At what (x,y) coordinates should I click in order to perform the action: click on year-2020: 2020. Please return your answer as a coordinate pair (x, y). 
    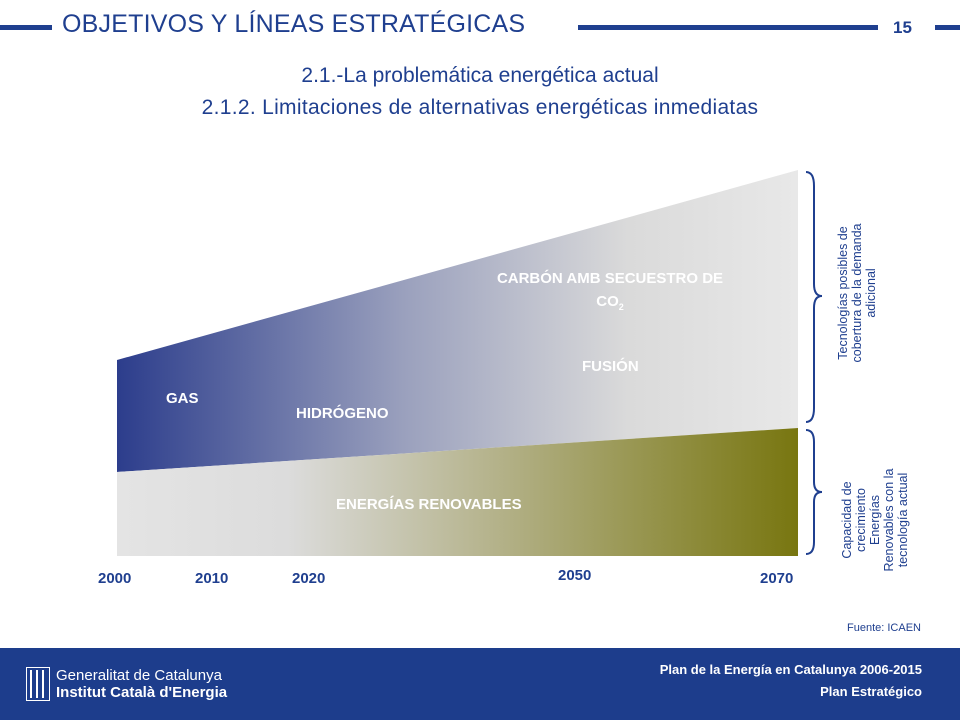
    Looking at the image, I should click on (309, 578).